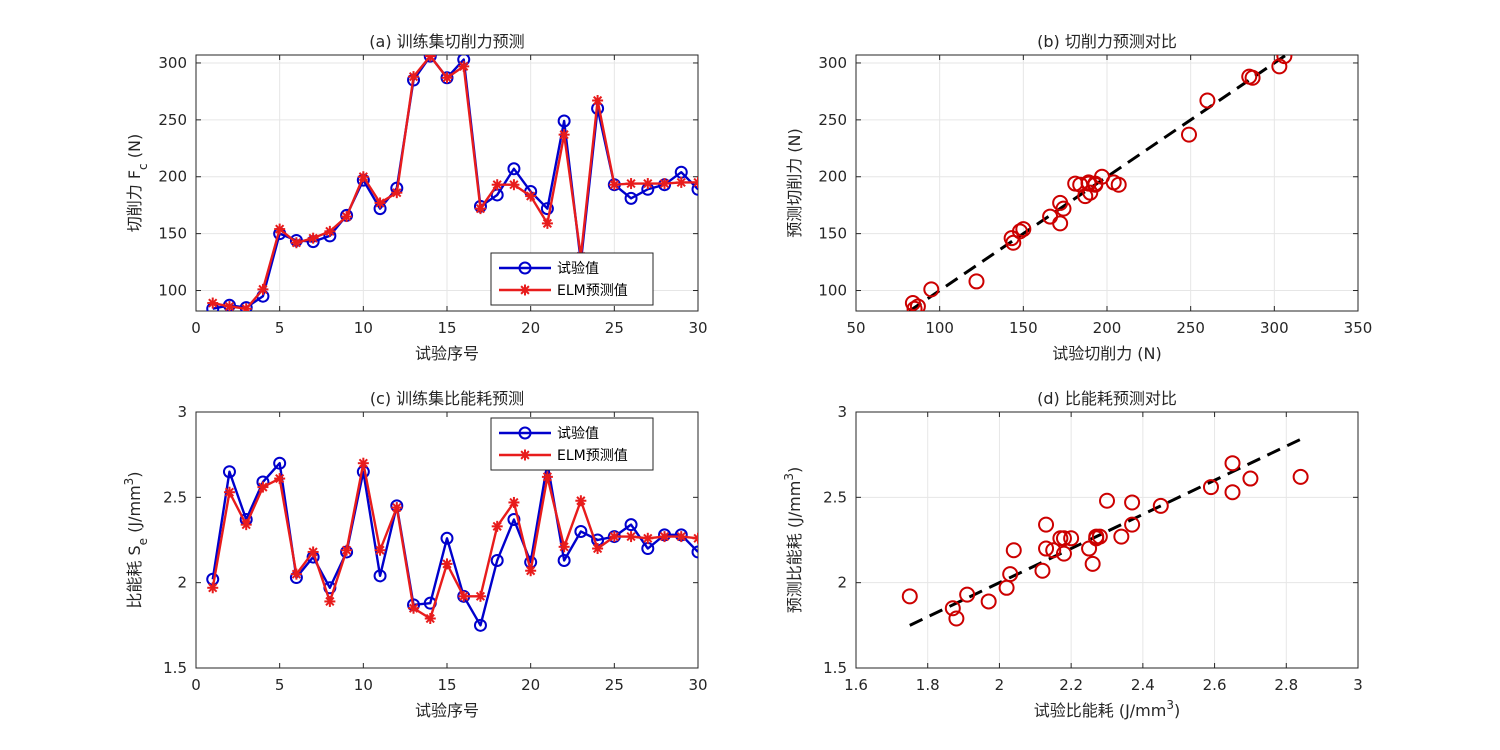 The image size is (1500, 750). I want to click on x-tick-label: 15, so click(446, 328).